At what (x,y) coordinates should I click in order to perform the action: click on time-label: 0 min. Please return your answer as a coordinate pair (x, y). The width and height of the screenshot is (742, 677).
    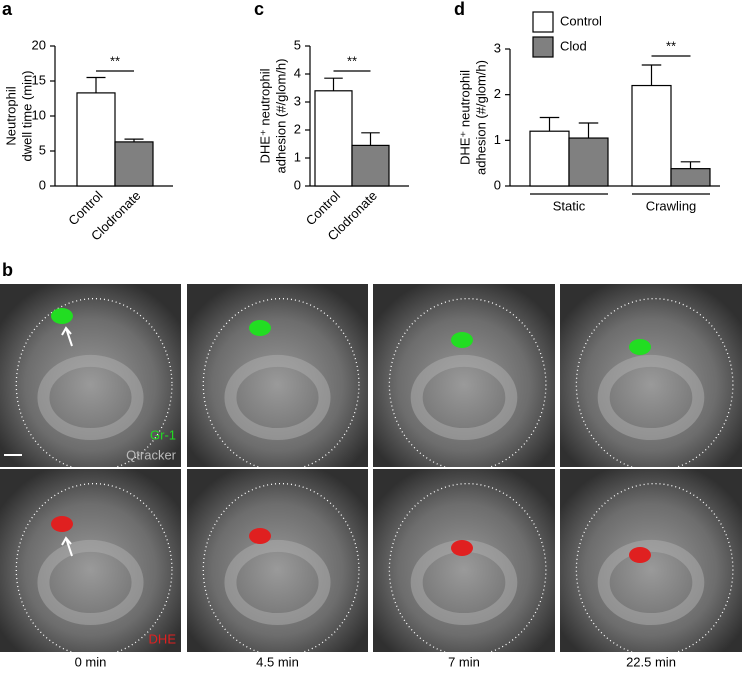
    Looking at the image, I should click on (91, 661).